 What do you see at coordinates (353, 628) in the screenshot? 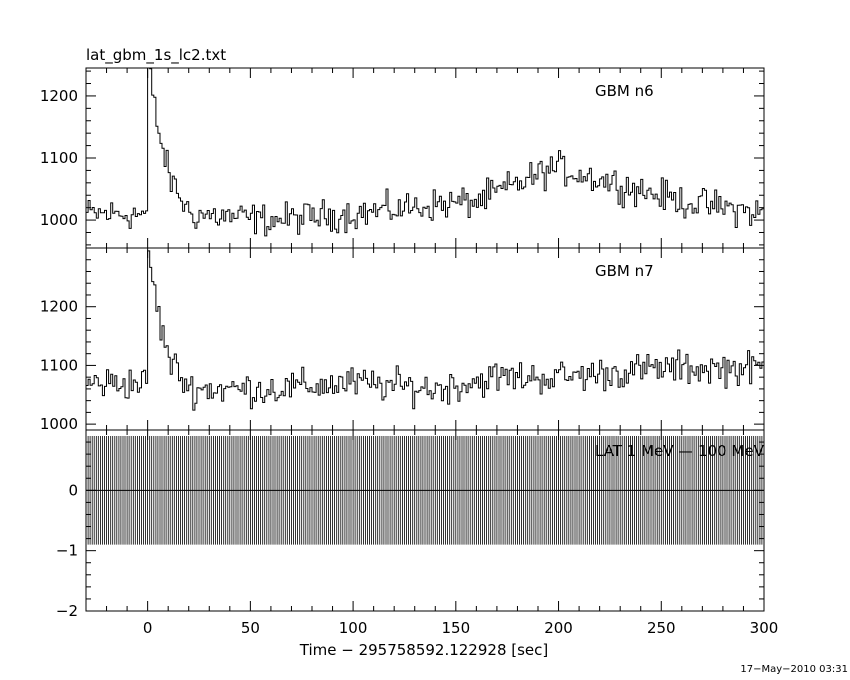
I see `x-tick-label: 100` at bounding box center [353, 628].